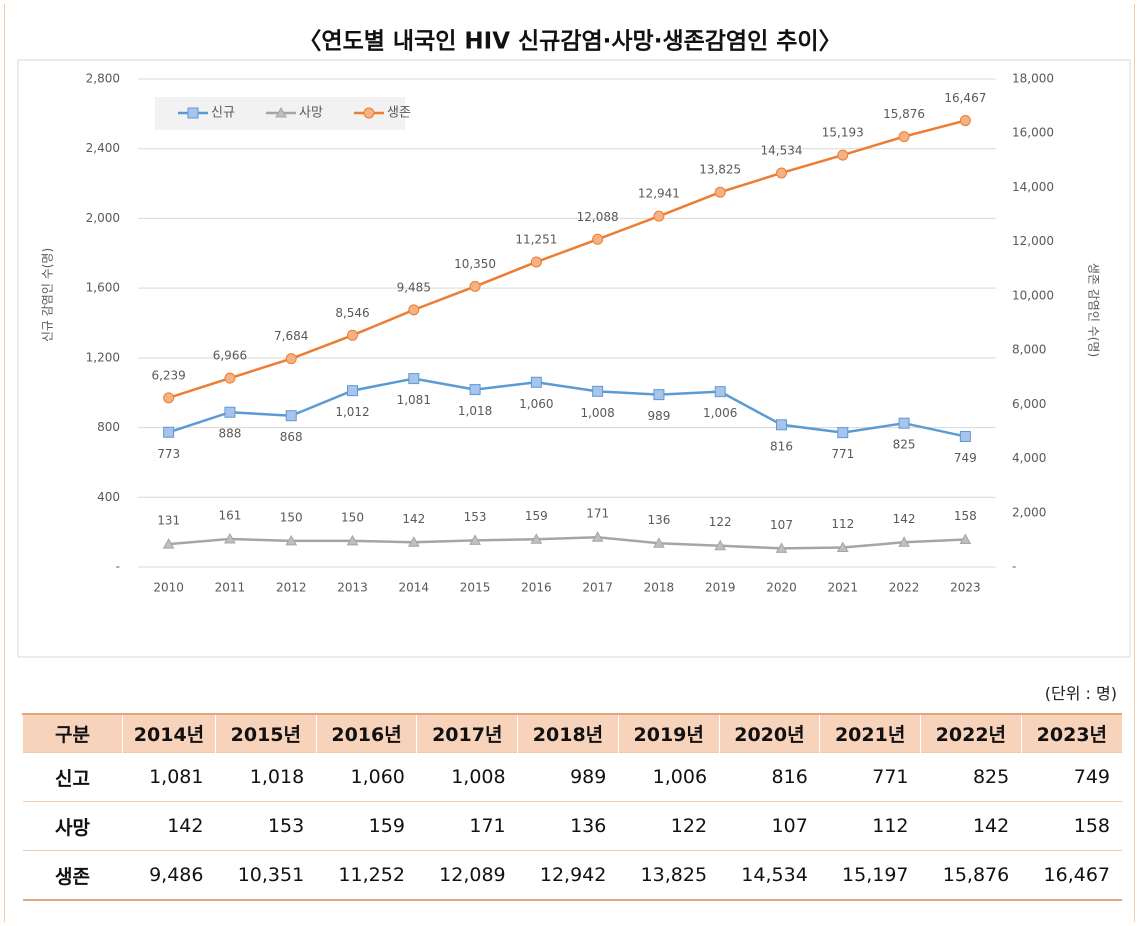 Image resolution: width=1139 pixels, height=926 pixels. What do you see at coordinates (769, 875) in the screenshot?
I see `cell: 14,534` at bounding box center [769, 875].